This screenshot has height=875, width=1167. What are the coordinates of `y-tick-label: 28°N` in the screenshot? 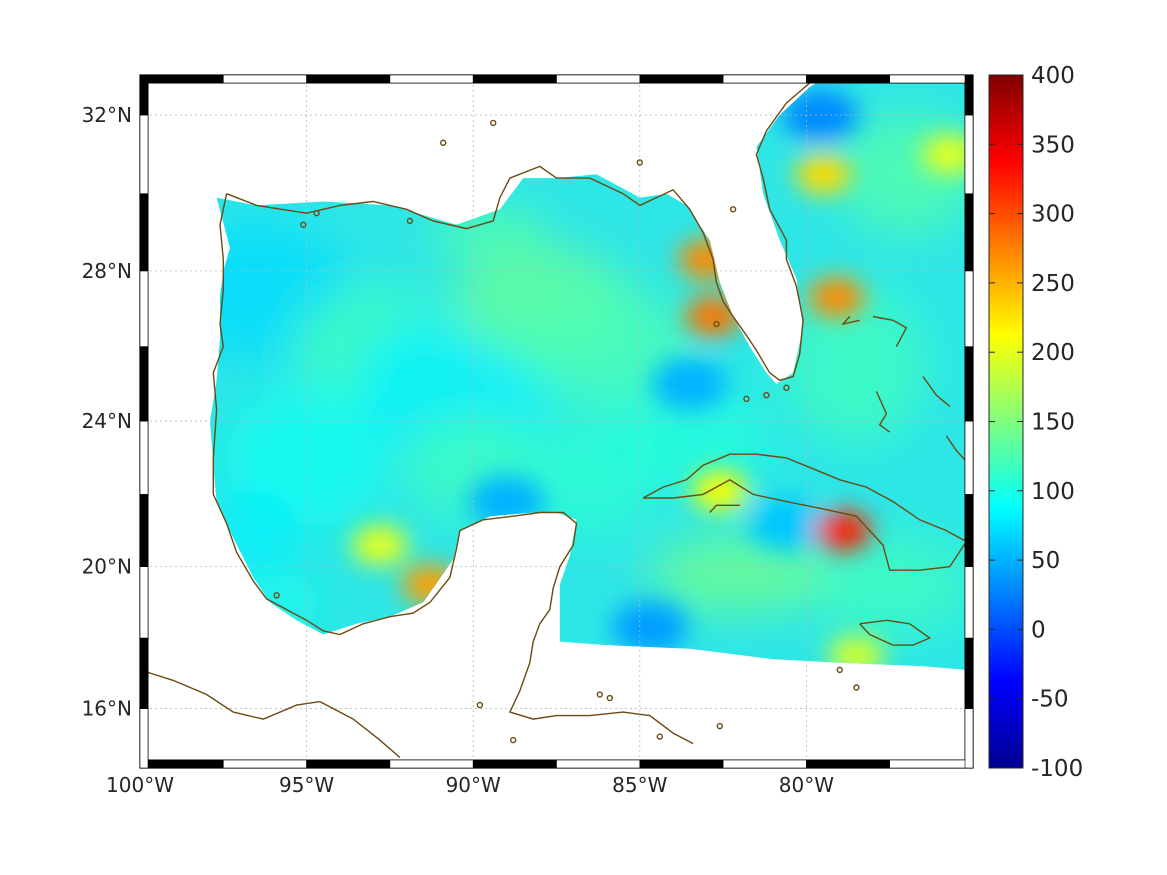 It's located at (107, 271).